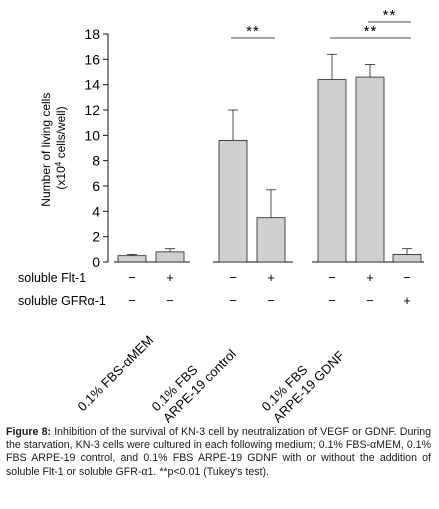 Image resolution: width=439 pixels, height=509 pixels. I want to click on y-tick-label: 10, so click(92, 135).